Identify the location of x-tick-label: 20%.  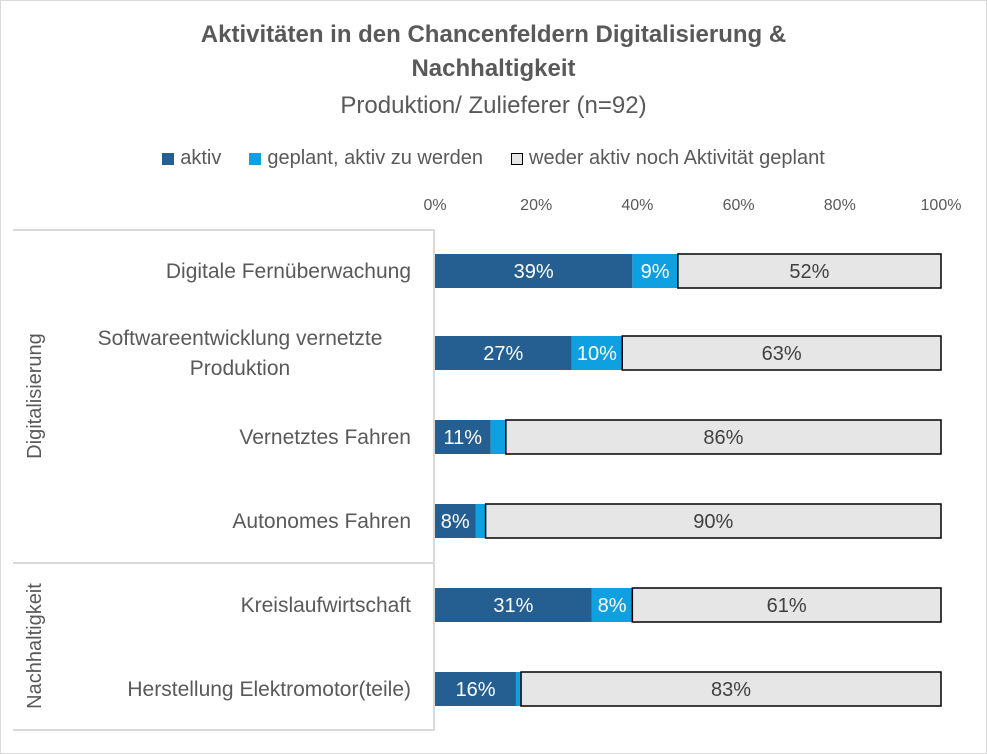
(536, 205).